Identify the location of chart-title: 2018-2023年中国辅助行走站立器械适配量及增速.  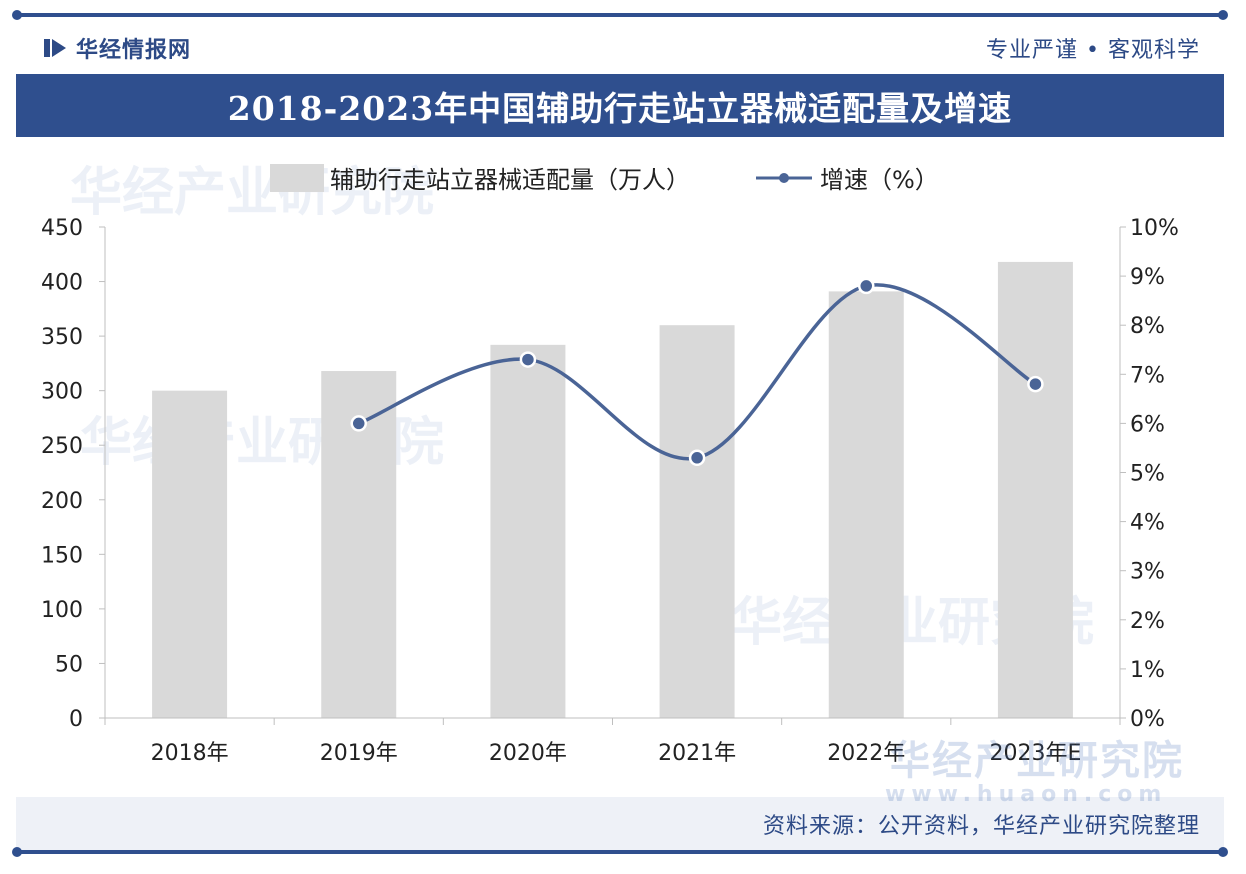
(620, 108).